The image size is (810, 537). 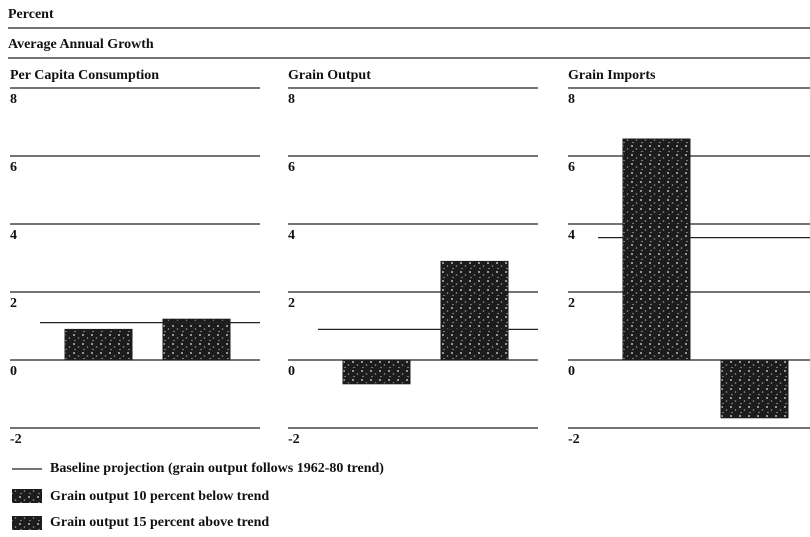 What do you see at coordinates (31, 14) in the screenshot?
I see `unit-label: Percent` at bounding box center [31, 14].